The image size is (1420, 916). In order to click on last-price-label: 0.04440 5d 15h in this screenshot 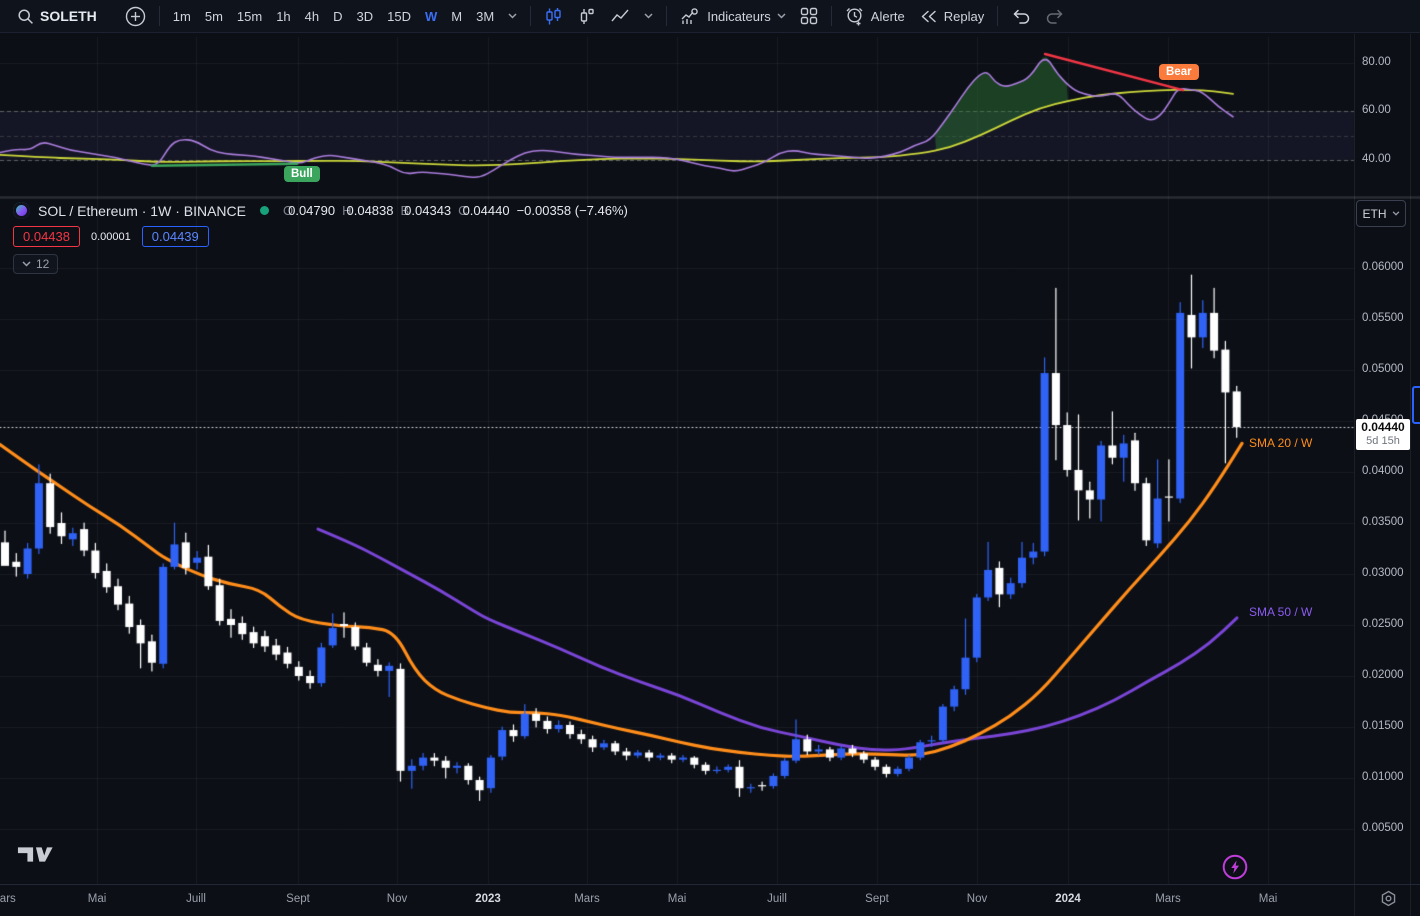, I will do `click(1383, 434)`.